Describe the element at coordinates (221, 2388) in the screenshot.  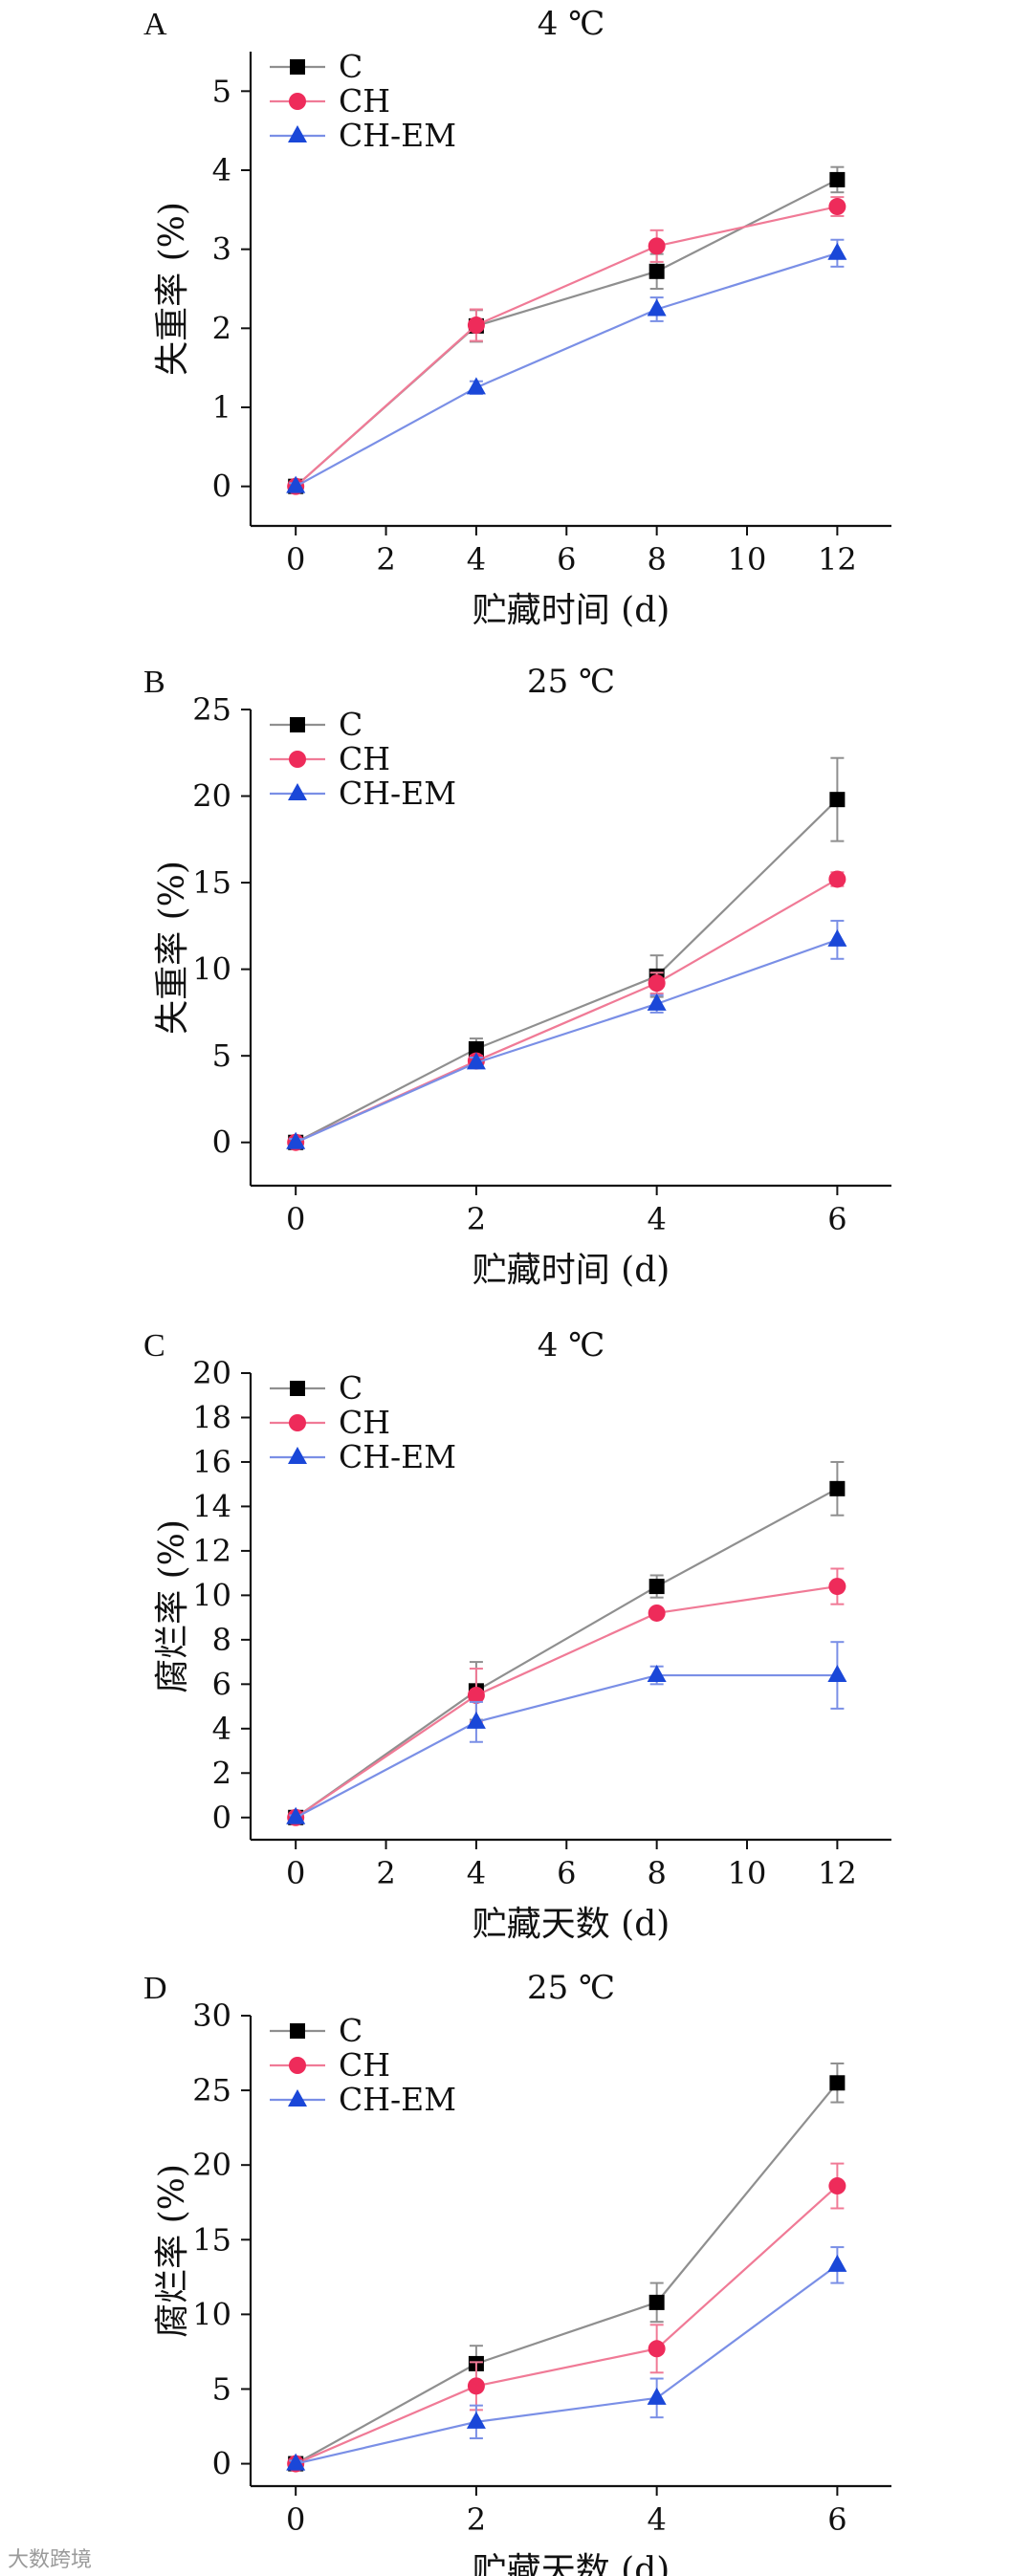
I see `y-tick-label: 5` at that location.